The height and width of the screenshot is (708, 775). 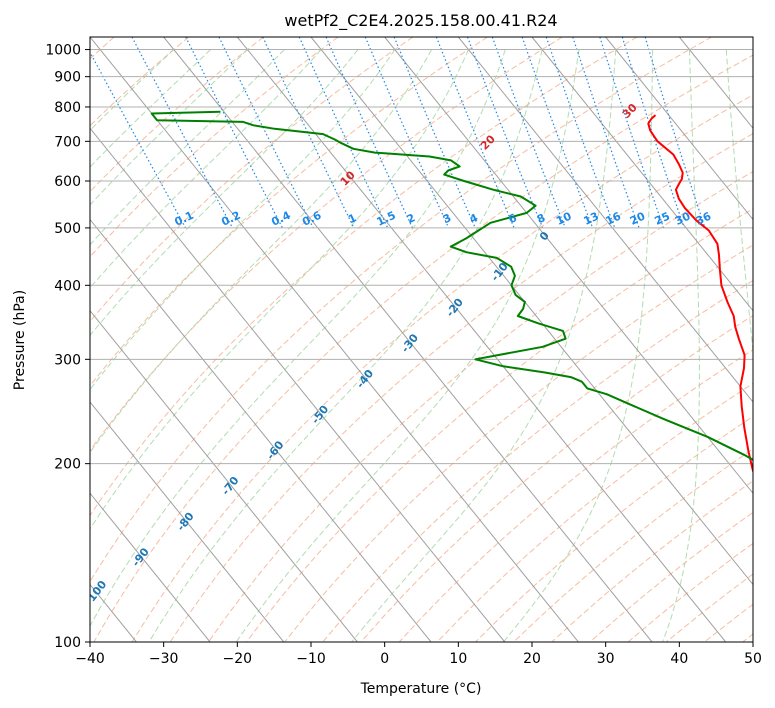 What do you see at coordinates (591, 219) in the screenshot?
I see `mixing-ratio-label: 13` at bounding box center [591, 219].